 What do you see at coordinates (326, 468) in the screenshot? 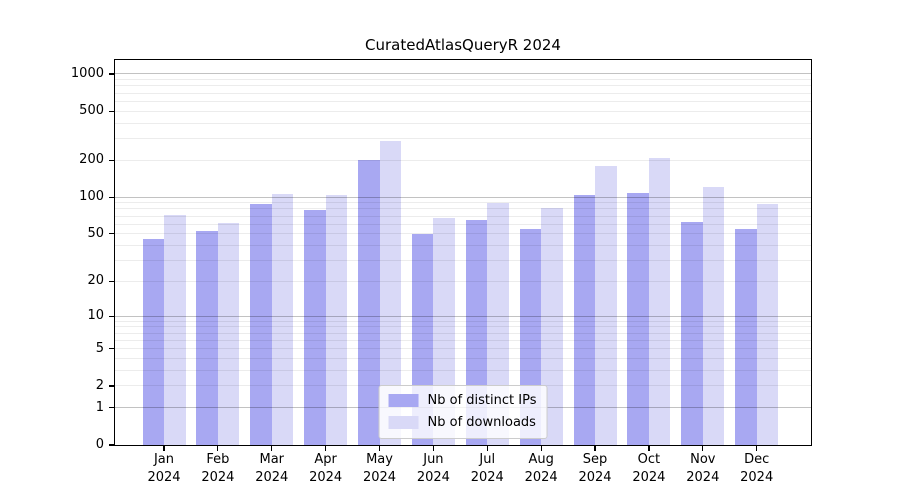
I see `x-tick-label-apr: Apr 2024` at bounding box center [326, 468].